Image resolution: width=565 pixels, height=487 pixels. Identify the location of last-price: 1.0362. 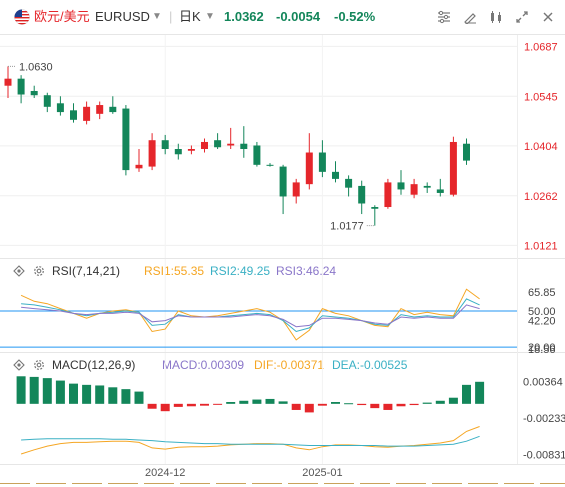
(244, 16).